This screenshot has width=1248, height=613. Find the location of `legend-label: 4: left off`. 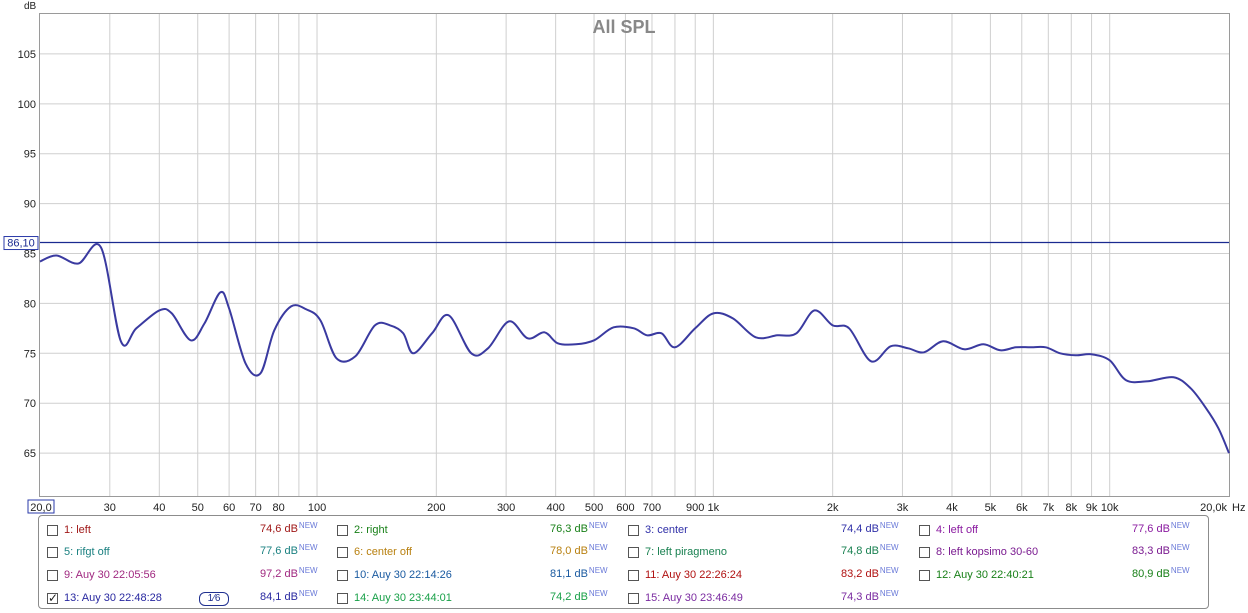

legend-label: 4: left off is located at coordinates (957, 530).